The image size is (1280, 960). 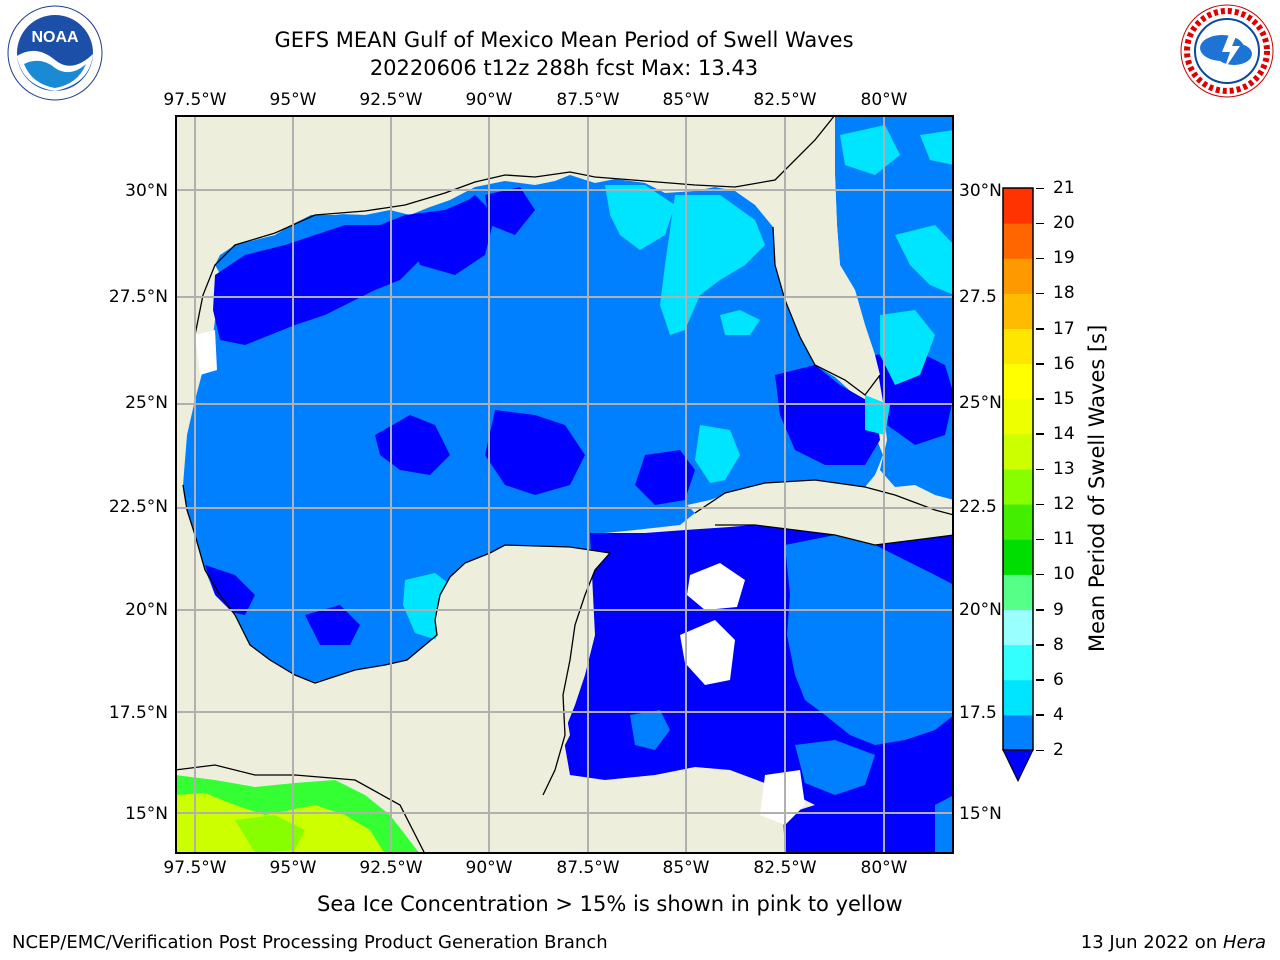 I want to click on colorbar-svg, so click(x=1018, y=485).